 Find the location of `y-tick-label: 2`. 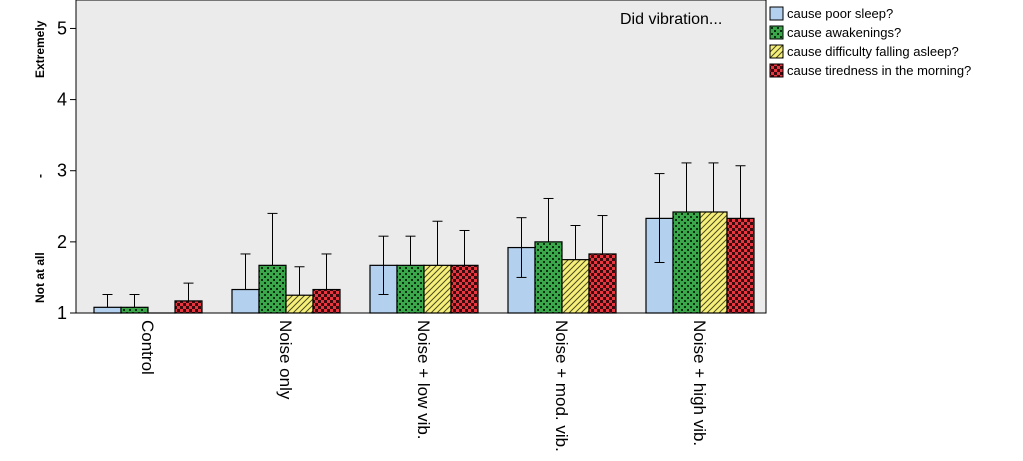

y-tick-label: 2 is located at coordinates (62, 242).